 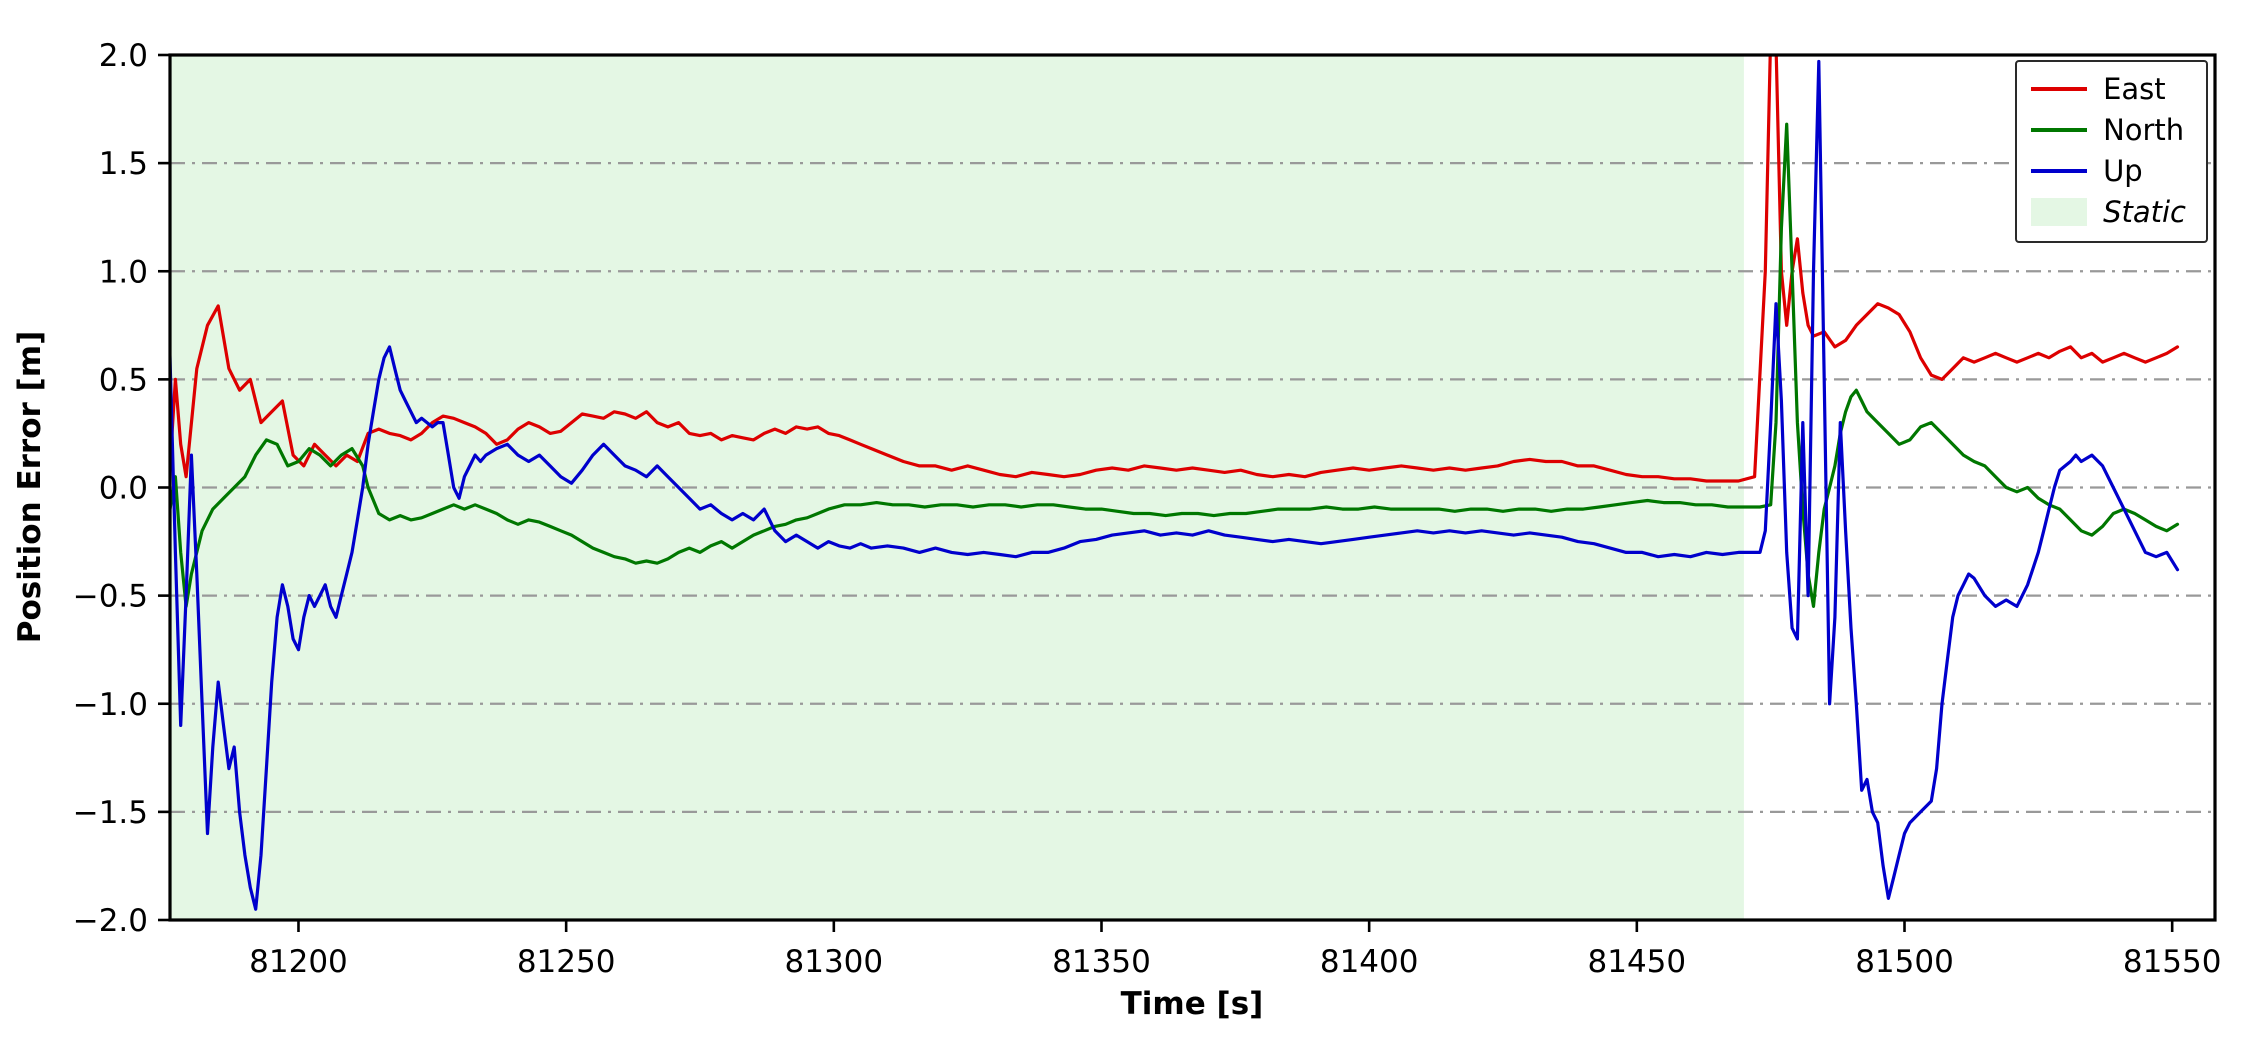 I want to click on x-tick-labels: 81200 81250 81300 81350 81400 81450 81500 81550, so click(x=1235, y=962).